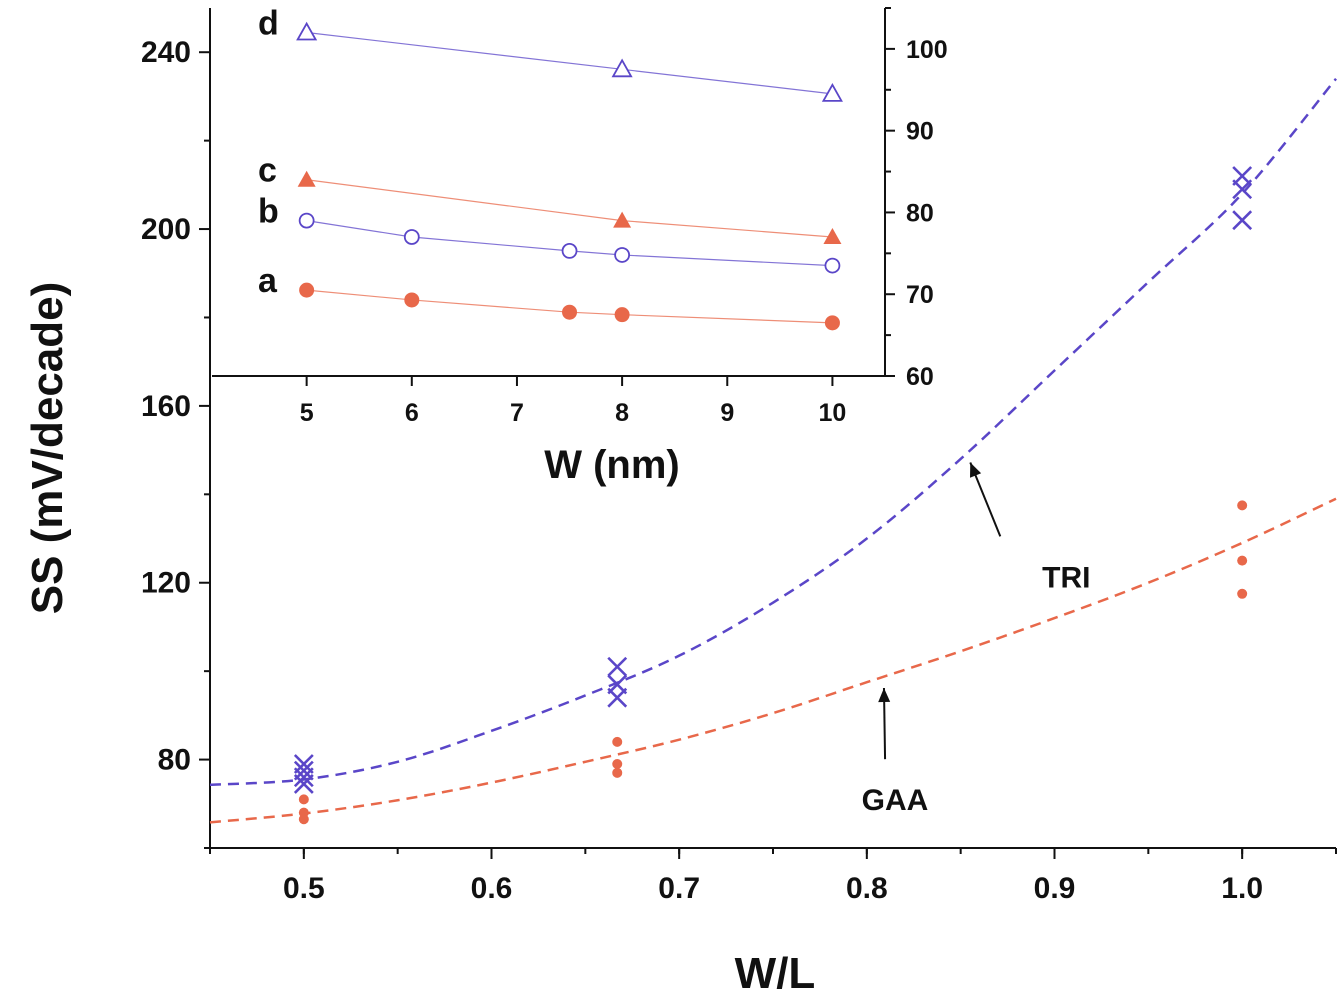 This screenshot has width=1344, height=1004. What do you see at coordinates (727, 413) in the screenshot?
I see `inset-x-tick-label: 9` at bounding box center [727, 413].